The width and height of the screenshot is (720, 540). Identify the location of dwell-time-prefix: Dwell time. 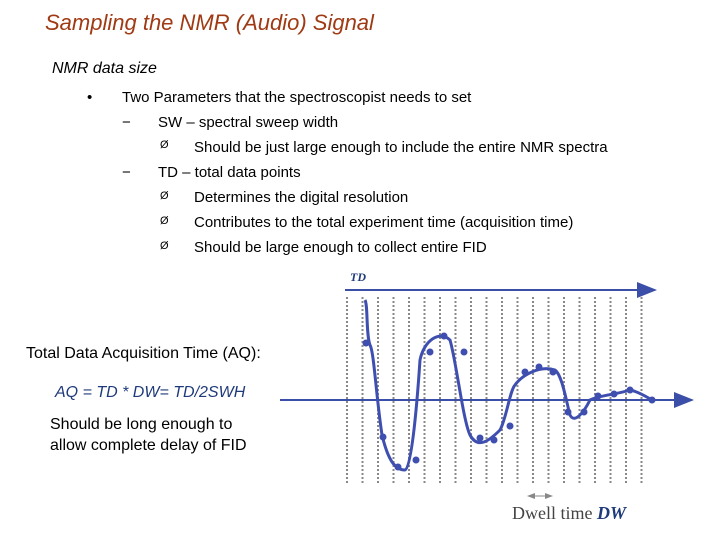
(554, 513).